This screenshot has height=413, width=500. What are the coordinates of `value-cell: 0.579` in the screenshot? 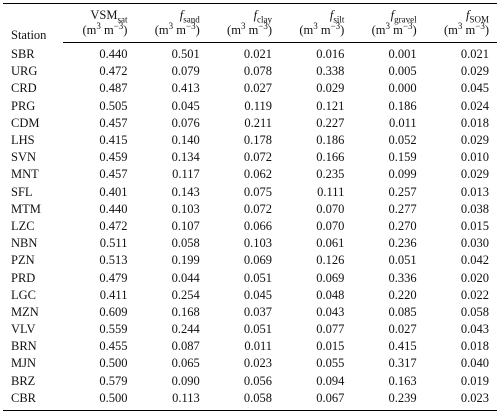 It's located at (113, 380).